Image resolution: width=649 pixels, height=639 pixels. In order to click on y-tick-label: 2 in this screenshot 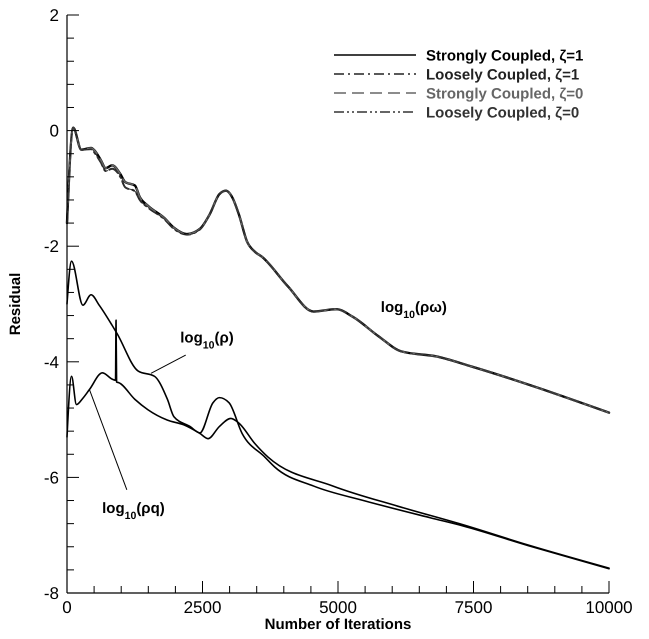, I will do `click(54, 15)`.